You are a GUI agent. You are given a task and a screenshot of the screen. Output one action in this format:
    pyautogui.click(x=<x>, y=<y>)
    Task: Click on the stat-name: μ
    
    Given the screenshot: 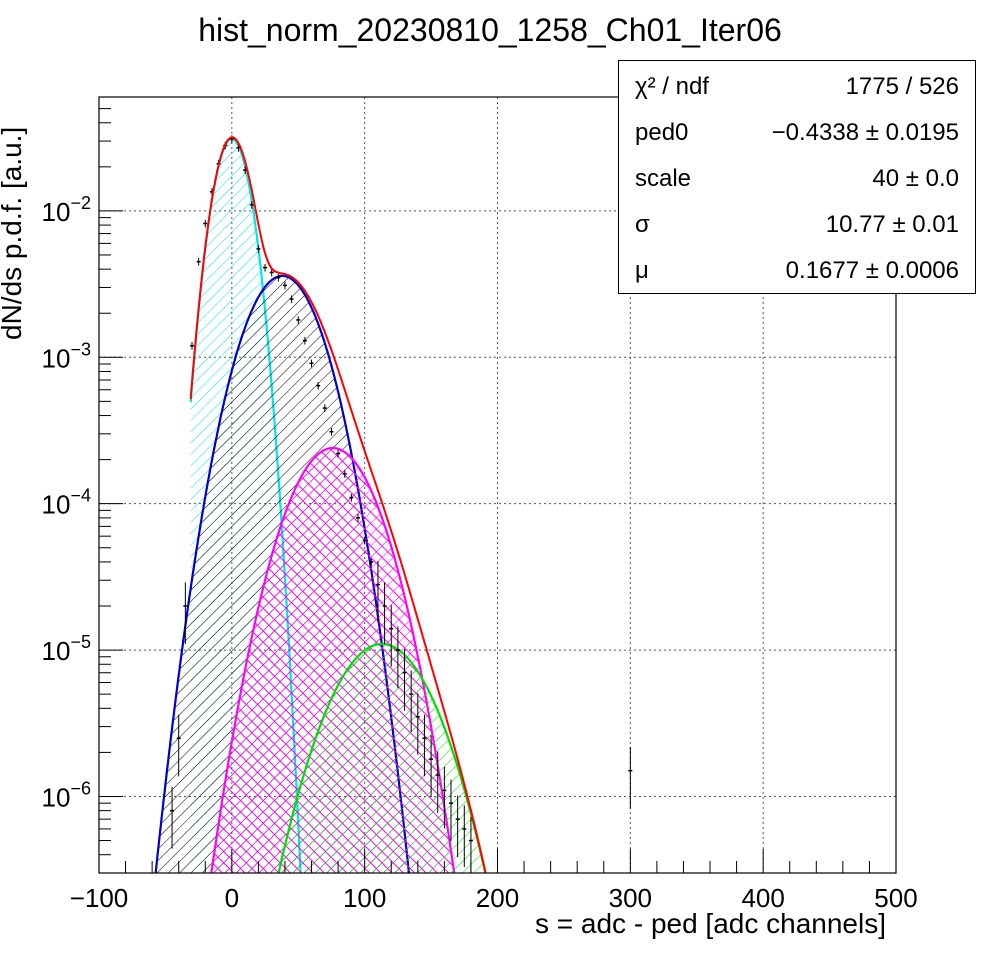 What is the action you would take?
    pyautogui.click(x=642, y=270)
    